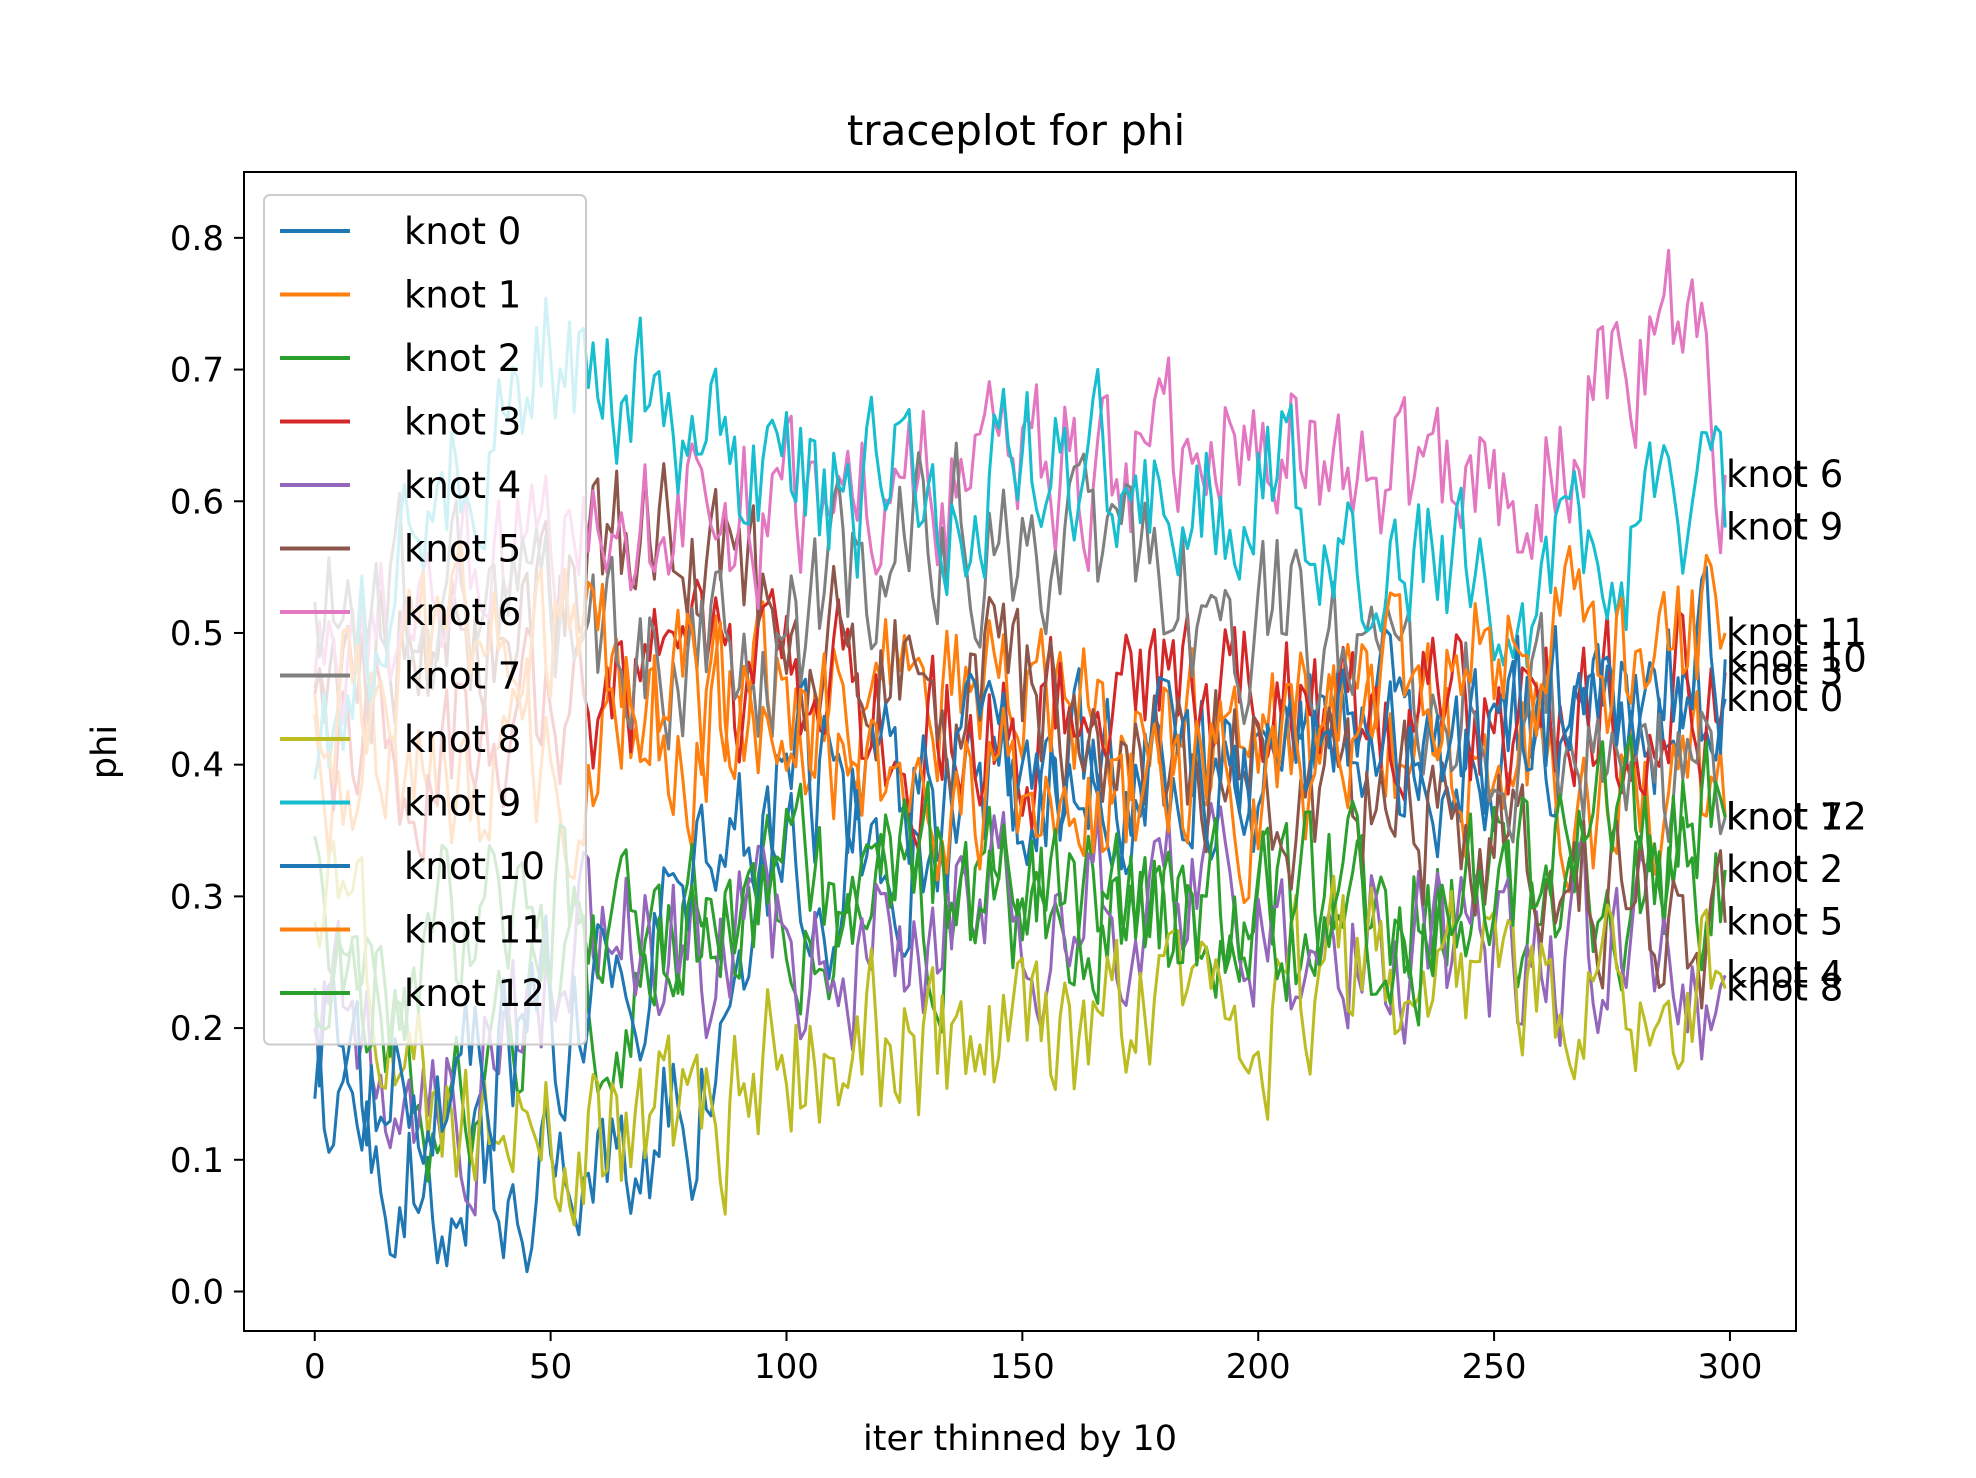  I want to click on legend-label-knot-1: knot 1, so click(462, 295).